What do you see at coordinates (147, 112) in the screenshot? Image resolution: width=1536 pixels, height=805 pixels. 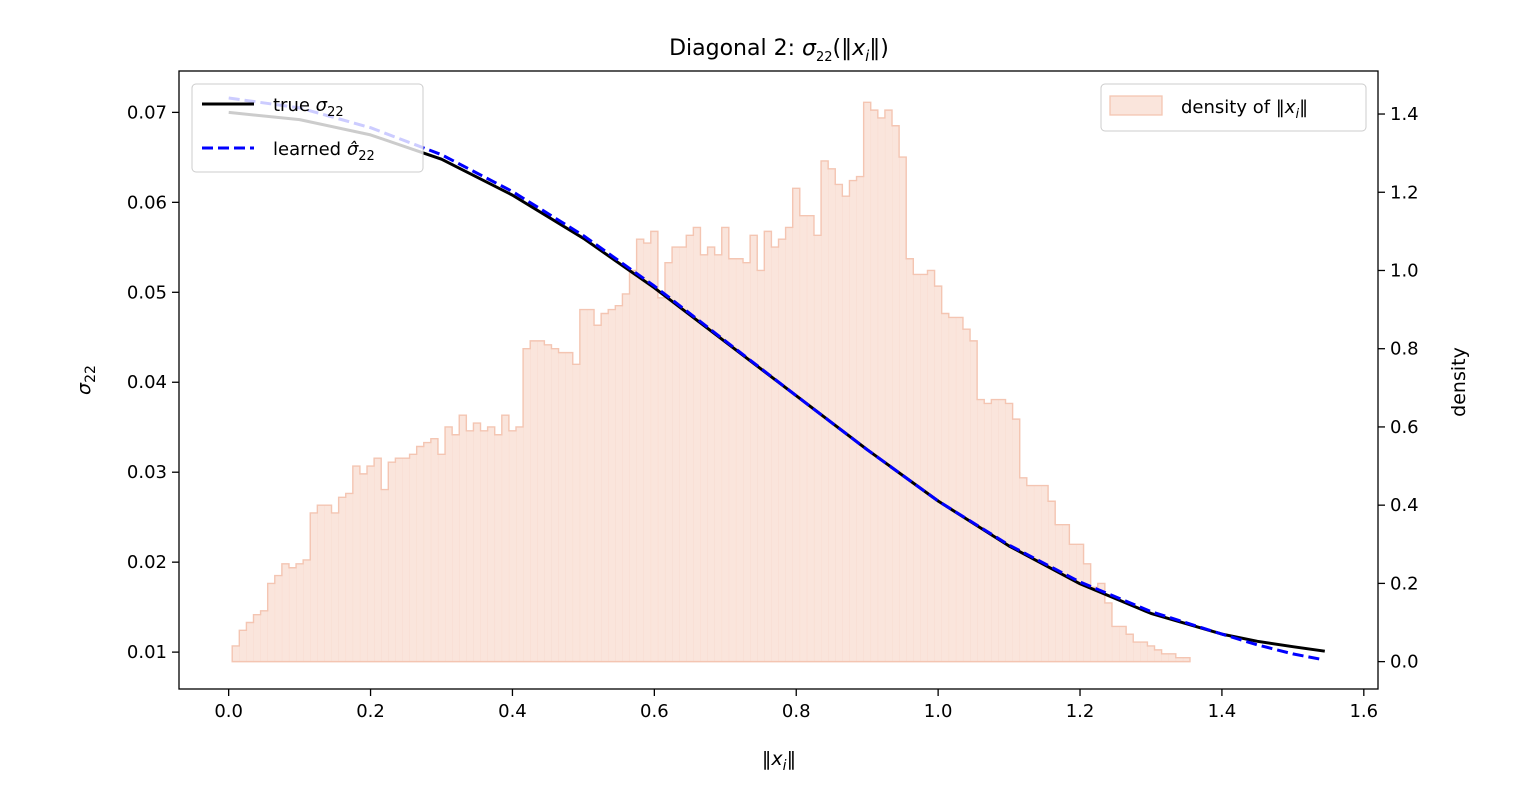 I see `y-tick-label: 0.07` at bounding box center [147, 112].